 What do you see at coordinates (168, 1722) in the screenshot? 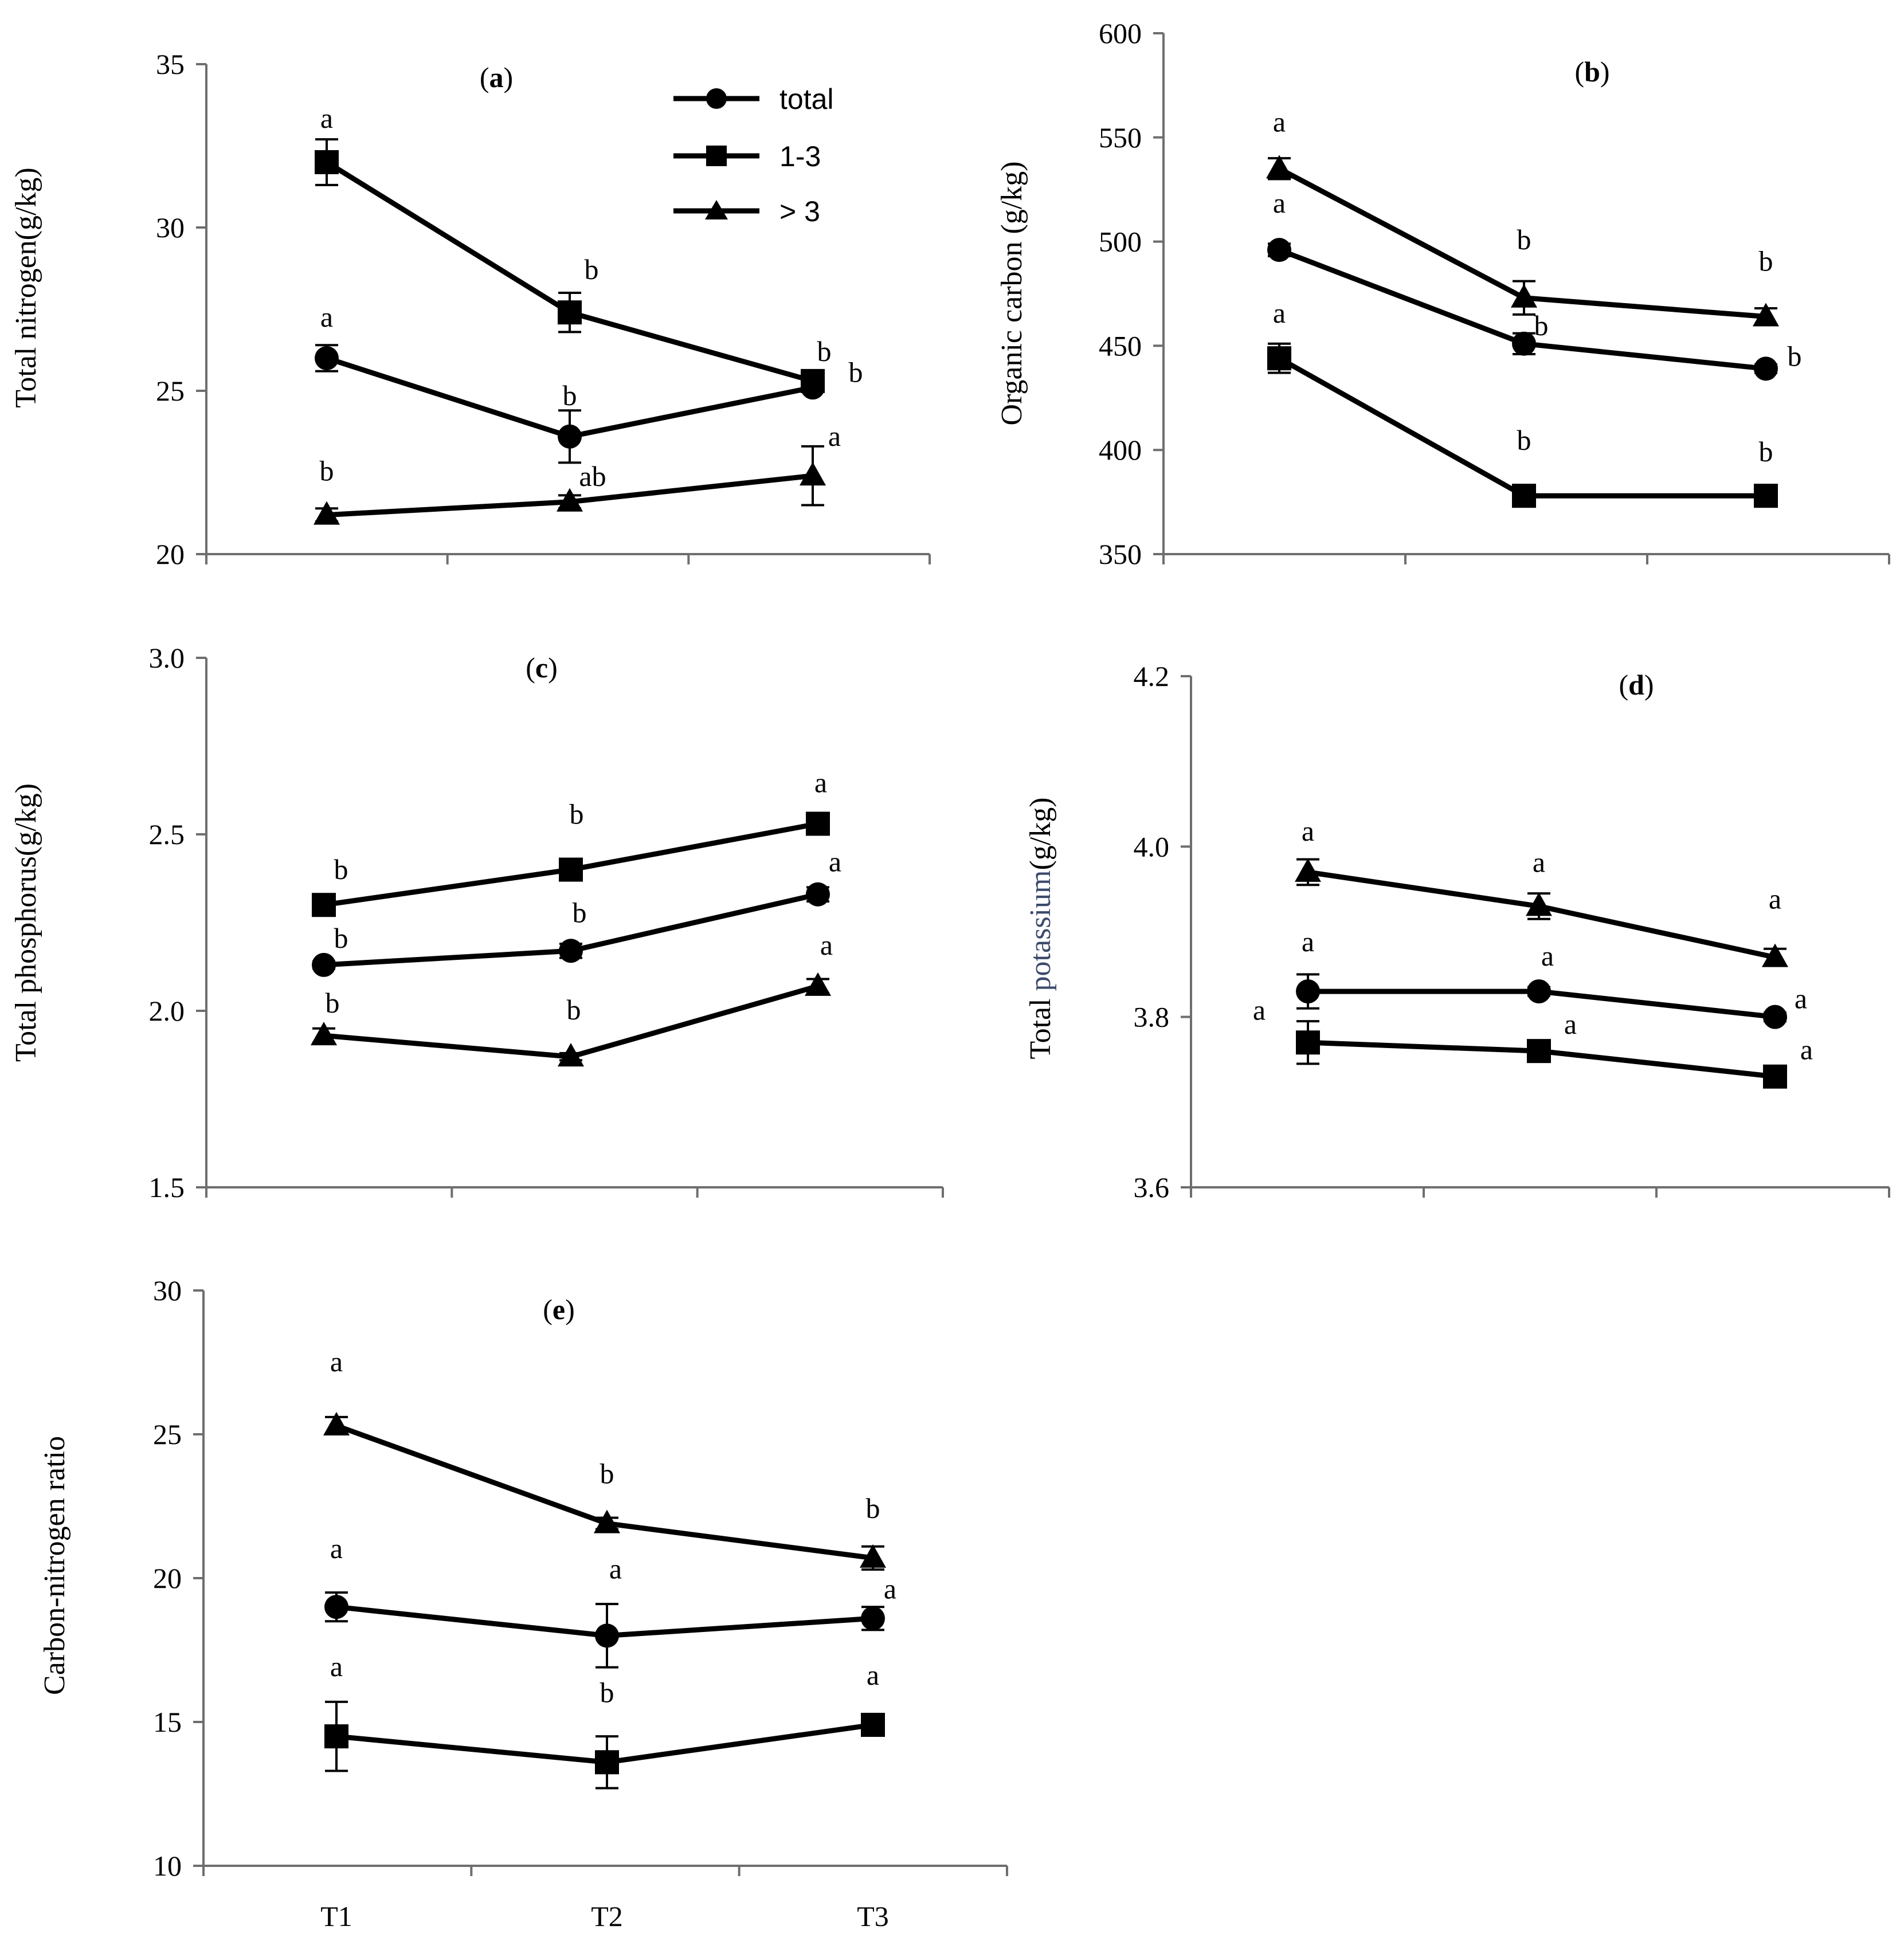
I see `y-tick-label: 15` at bounding box center [168, 1722].